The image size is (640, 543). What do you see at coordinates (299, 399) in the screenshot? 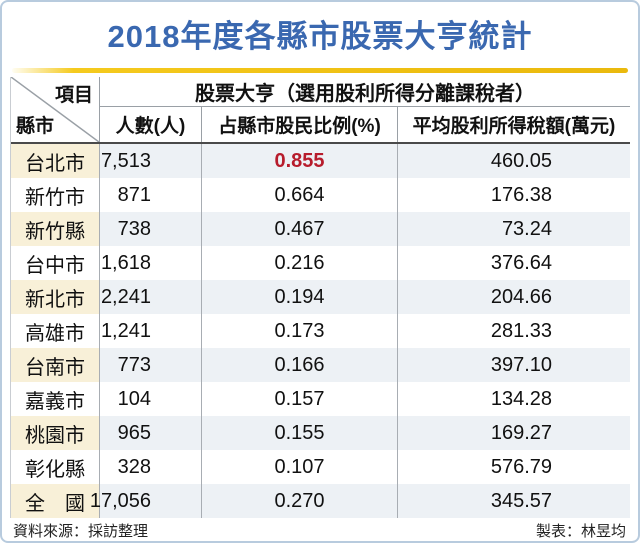
I see `ratio-cell: 0.157` at bounding box center [299, 399].